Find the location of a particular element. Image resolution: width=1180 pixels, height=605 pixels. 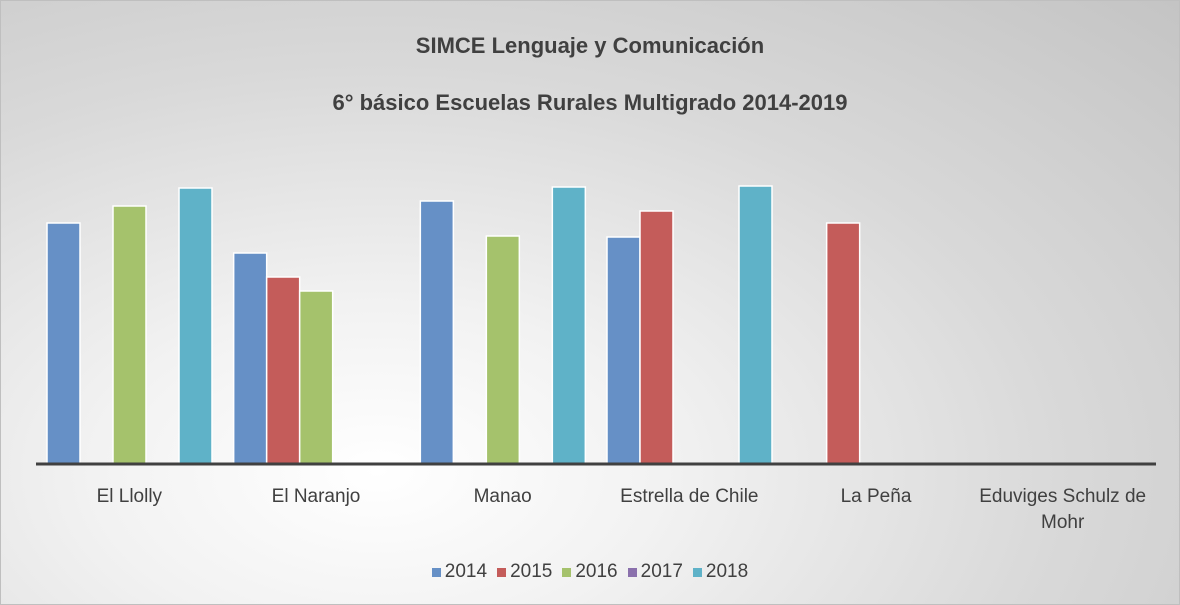

x-tick-label: Eduviges Schulz de Mohr is located at coordinates (1063, 509).